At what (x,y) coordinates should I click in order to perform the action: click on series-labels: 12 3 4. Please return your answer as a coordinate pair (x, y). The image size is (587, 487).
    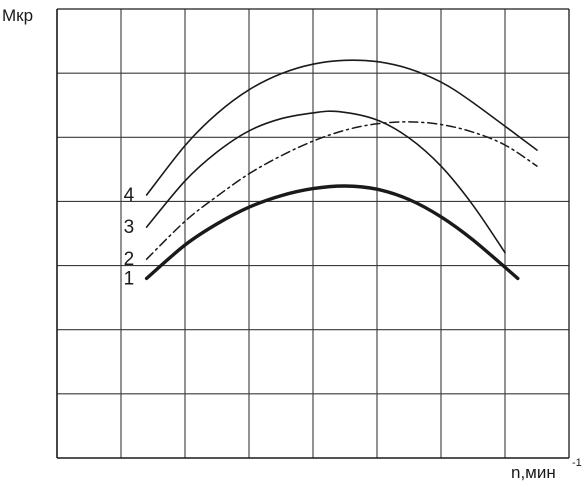
    Looking at the image, I should click on (129, 237).